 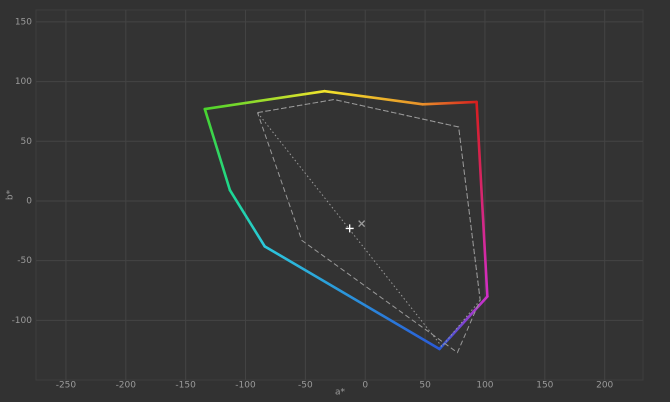 I want to click on x-tick-label: -100, so click(x=245, y=386).